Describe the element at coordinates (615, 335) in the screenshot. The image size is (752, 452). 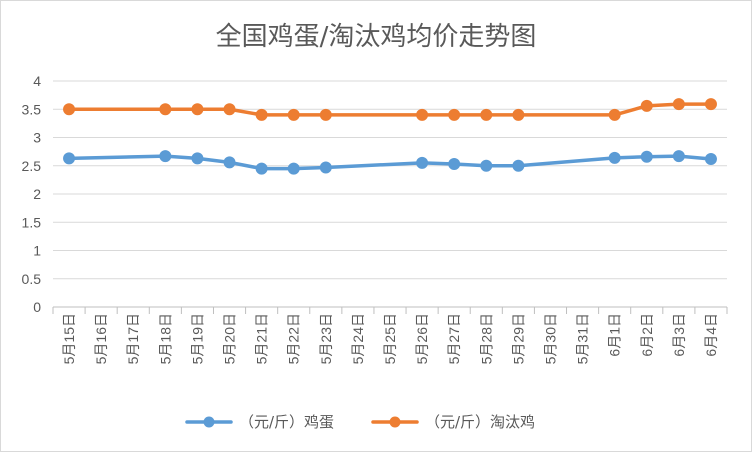
I see `x-tick-label: 6月1日` at that location.